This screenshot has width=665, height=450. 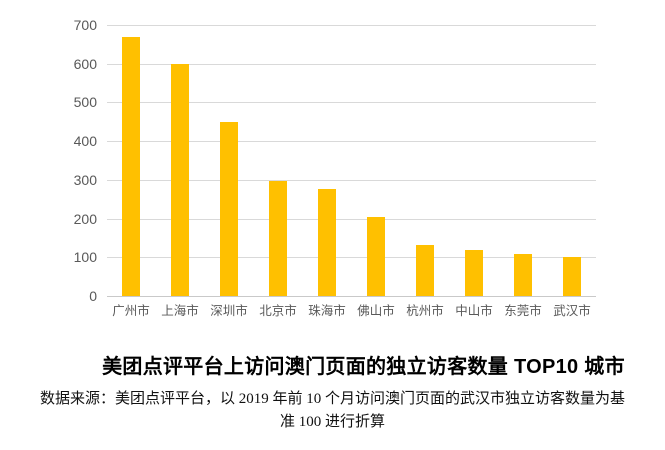 What do you see at coordinates (180, 311) in the screenshot?
I see `x-tick-label-上海市: 上海市` at bounding box center [180, 311].